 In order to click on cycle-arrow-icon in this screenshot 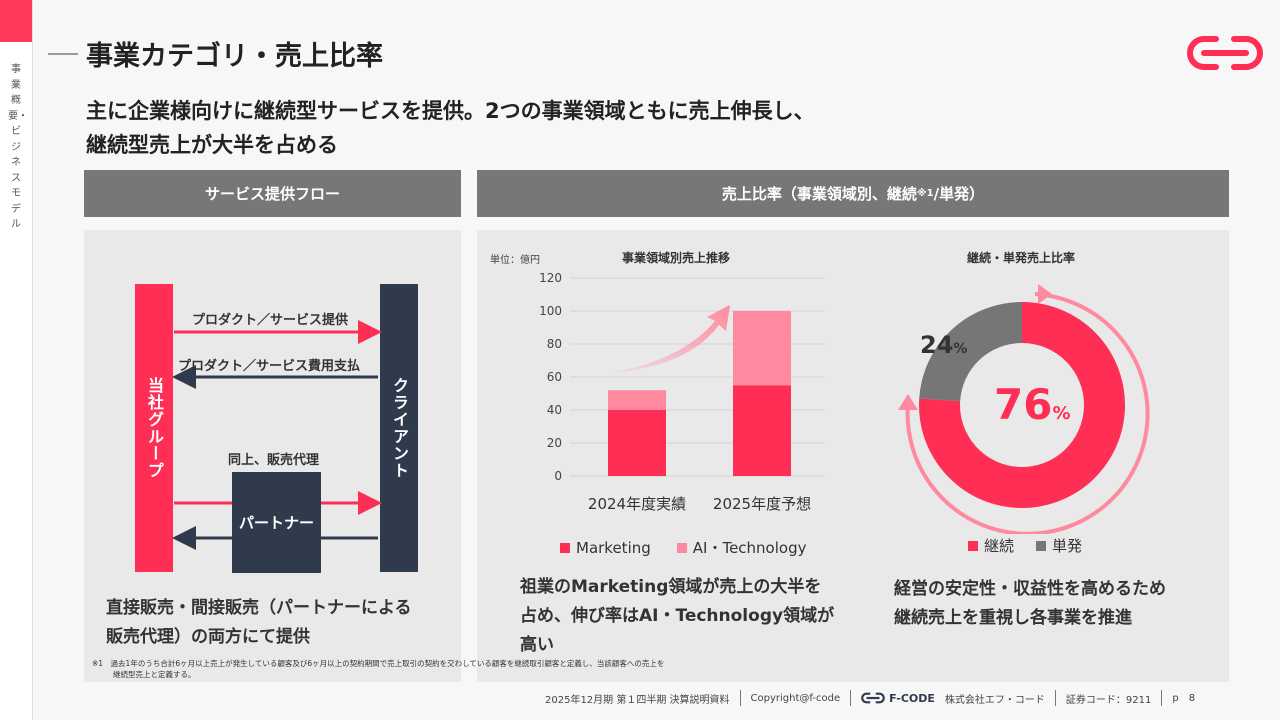, I will do `click(1027, 413)`.